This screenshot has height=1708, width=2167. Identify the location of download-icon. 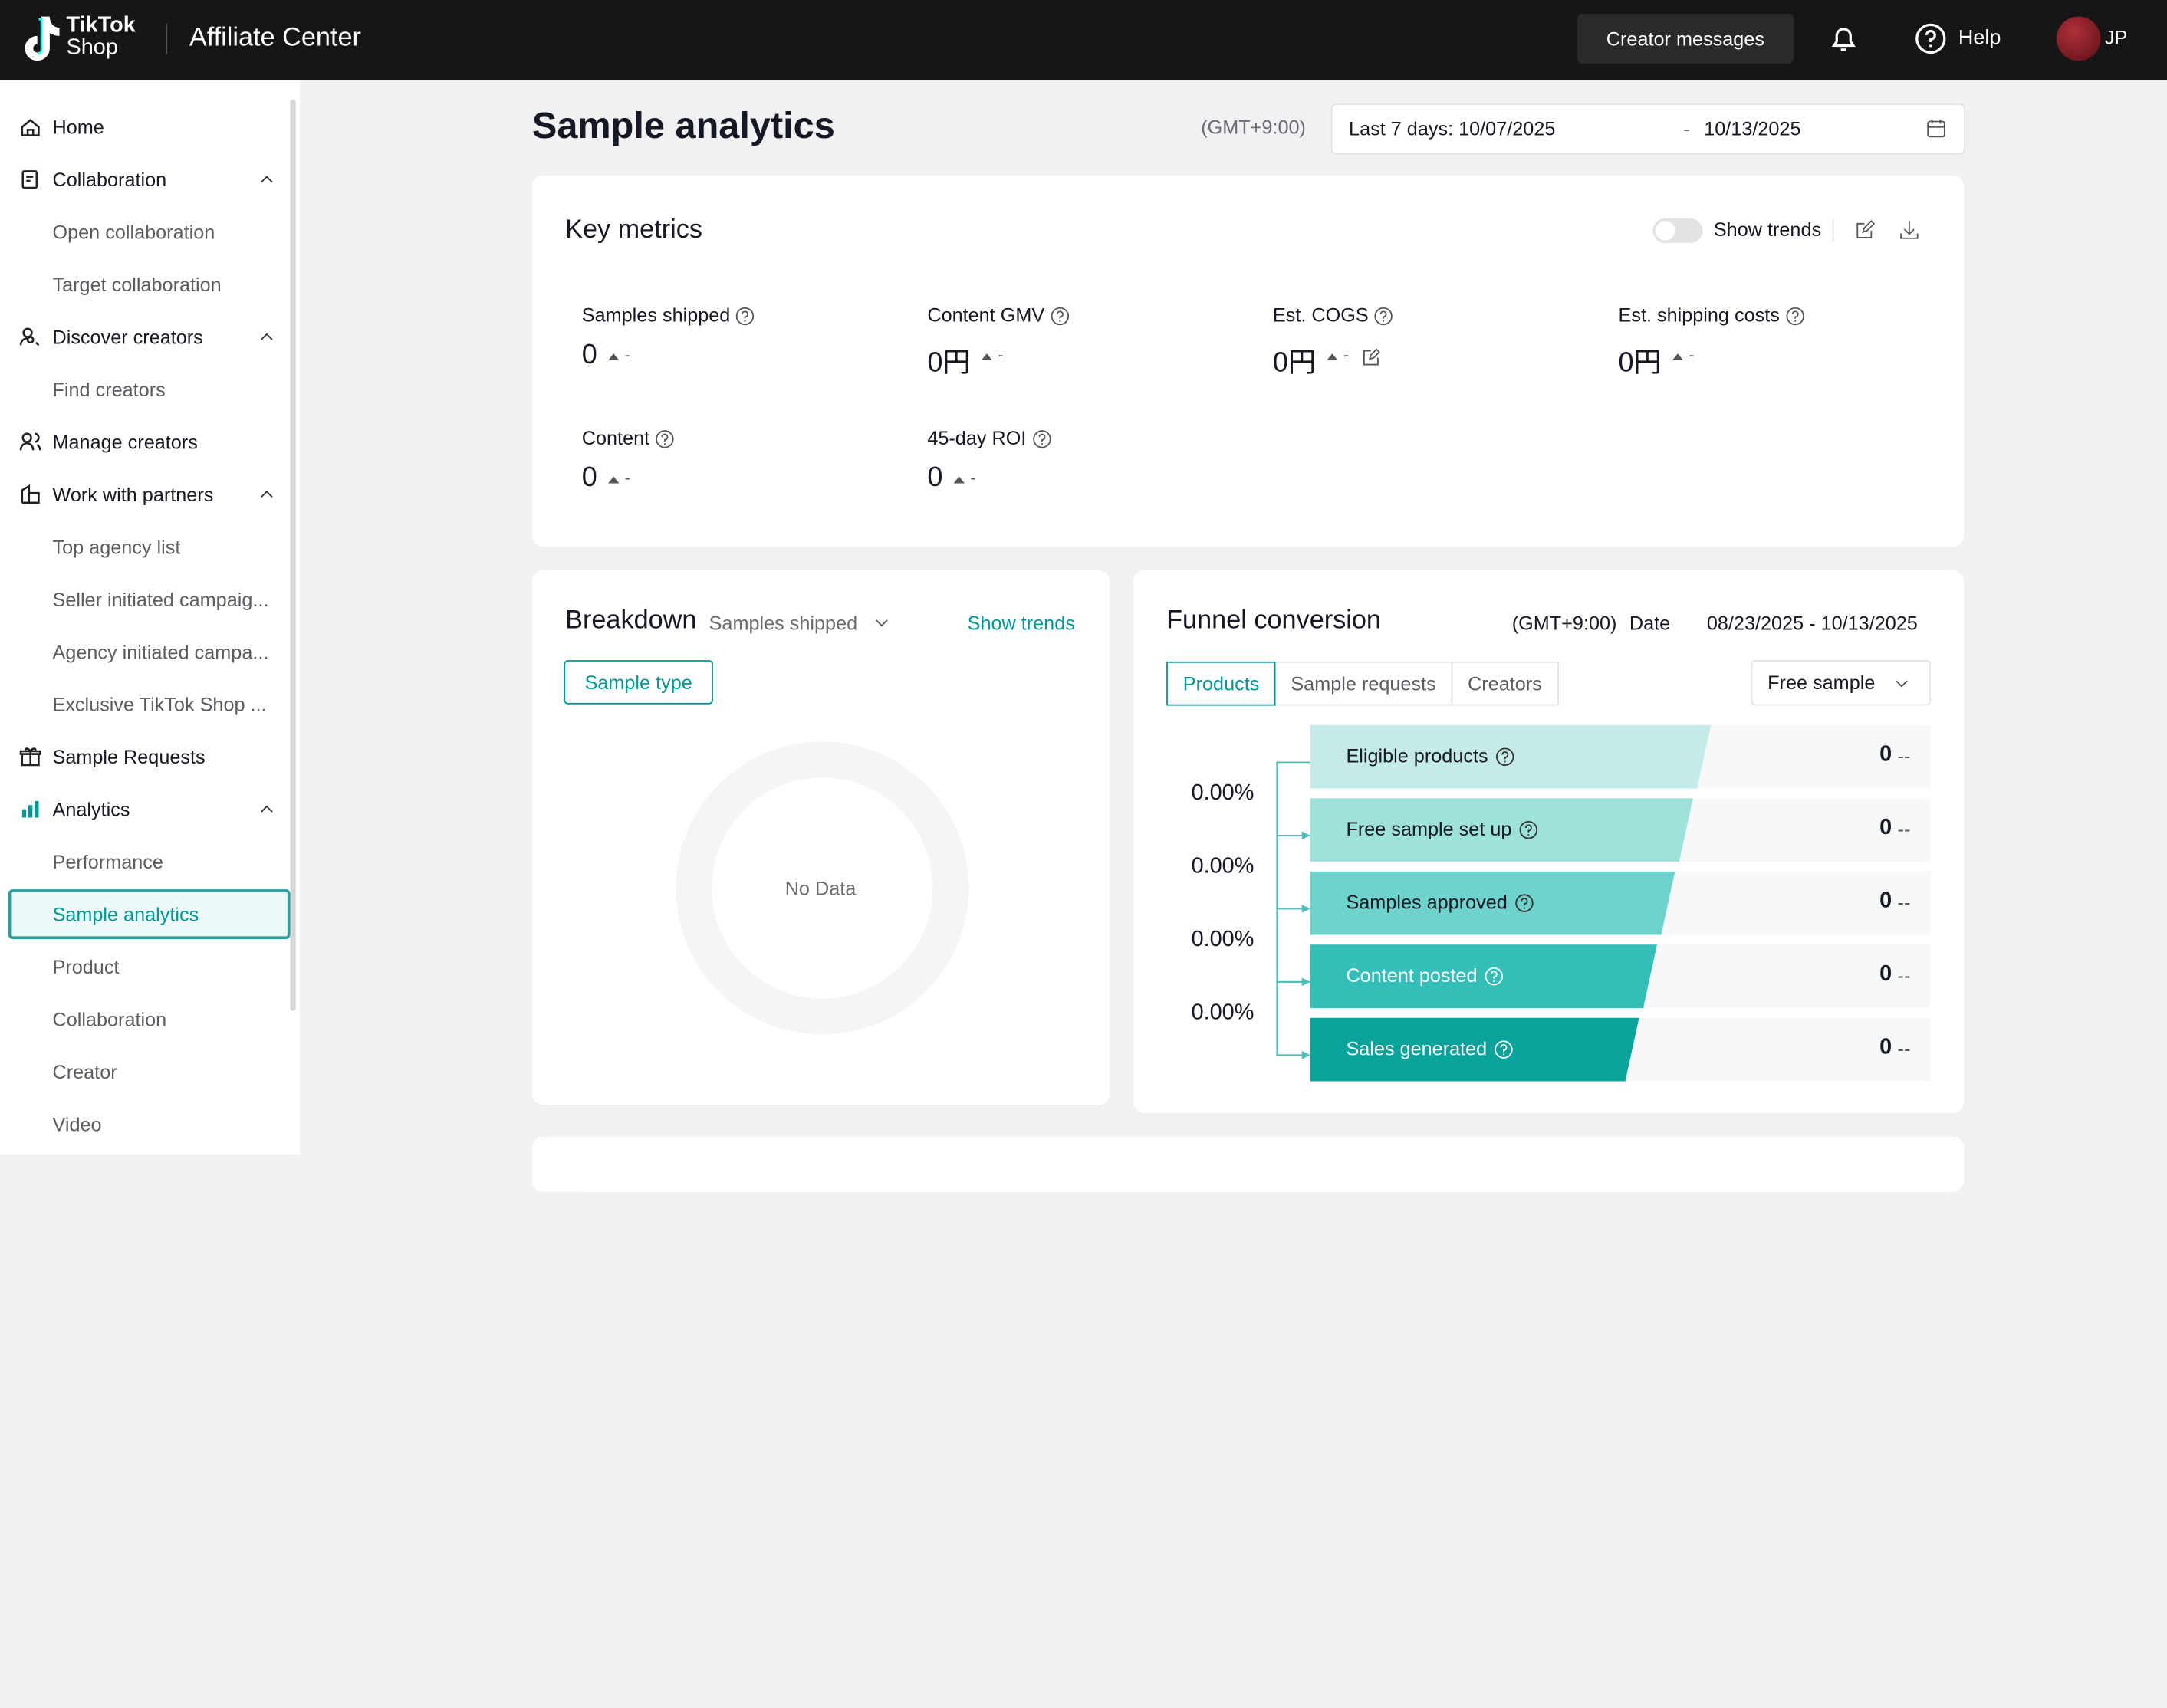
(1909, 229).